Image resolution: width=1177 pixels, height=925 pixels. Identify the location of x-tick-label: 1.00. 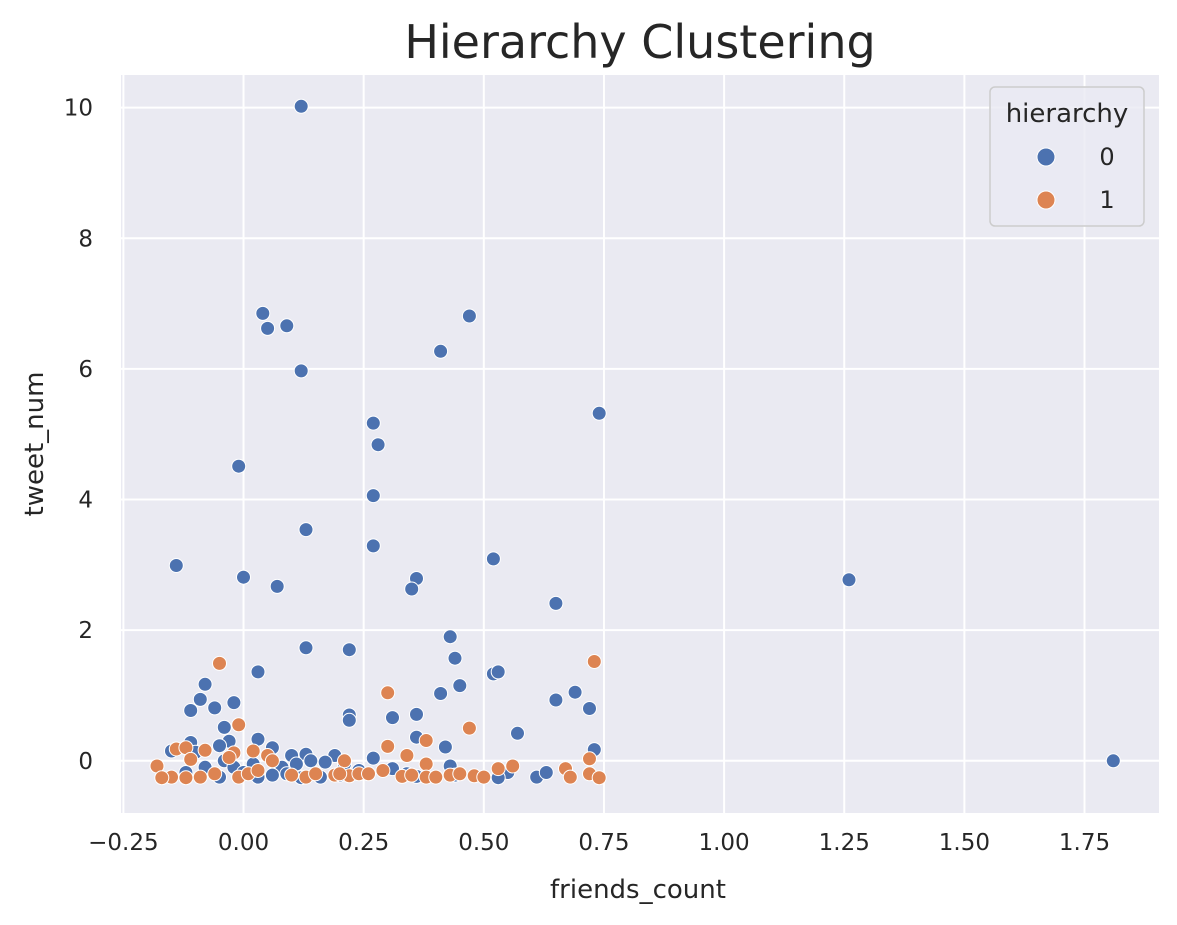
(723, 843).